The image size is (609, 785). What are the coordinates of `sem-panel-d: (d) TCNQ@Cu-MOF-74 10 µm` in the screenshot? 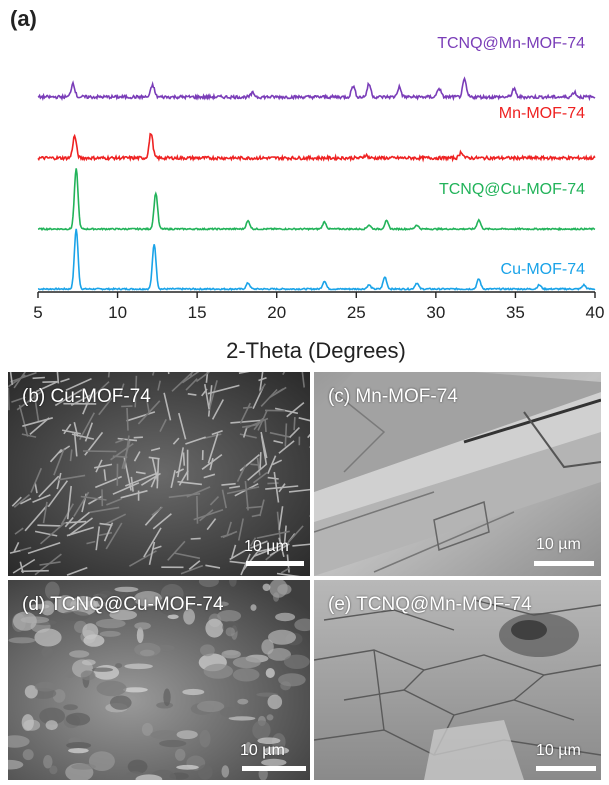 It's located at (159, 680).